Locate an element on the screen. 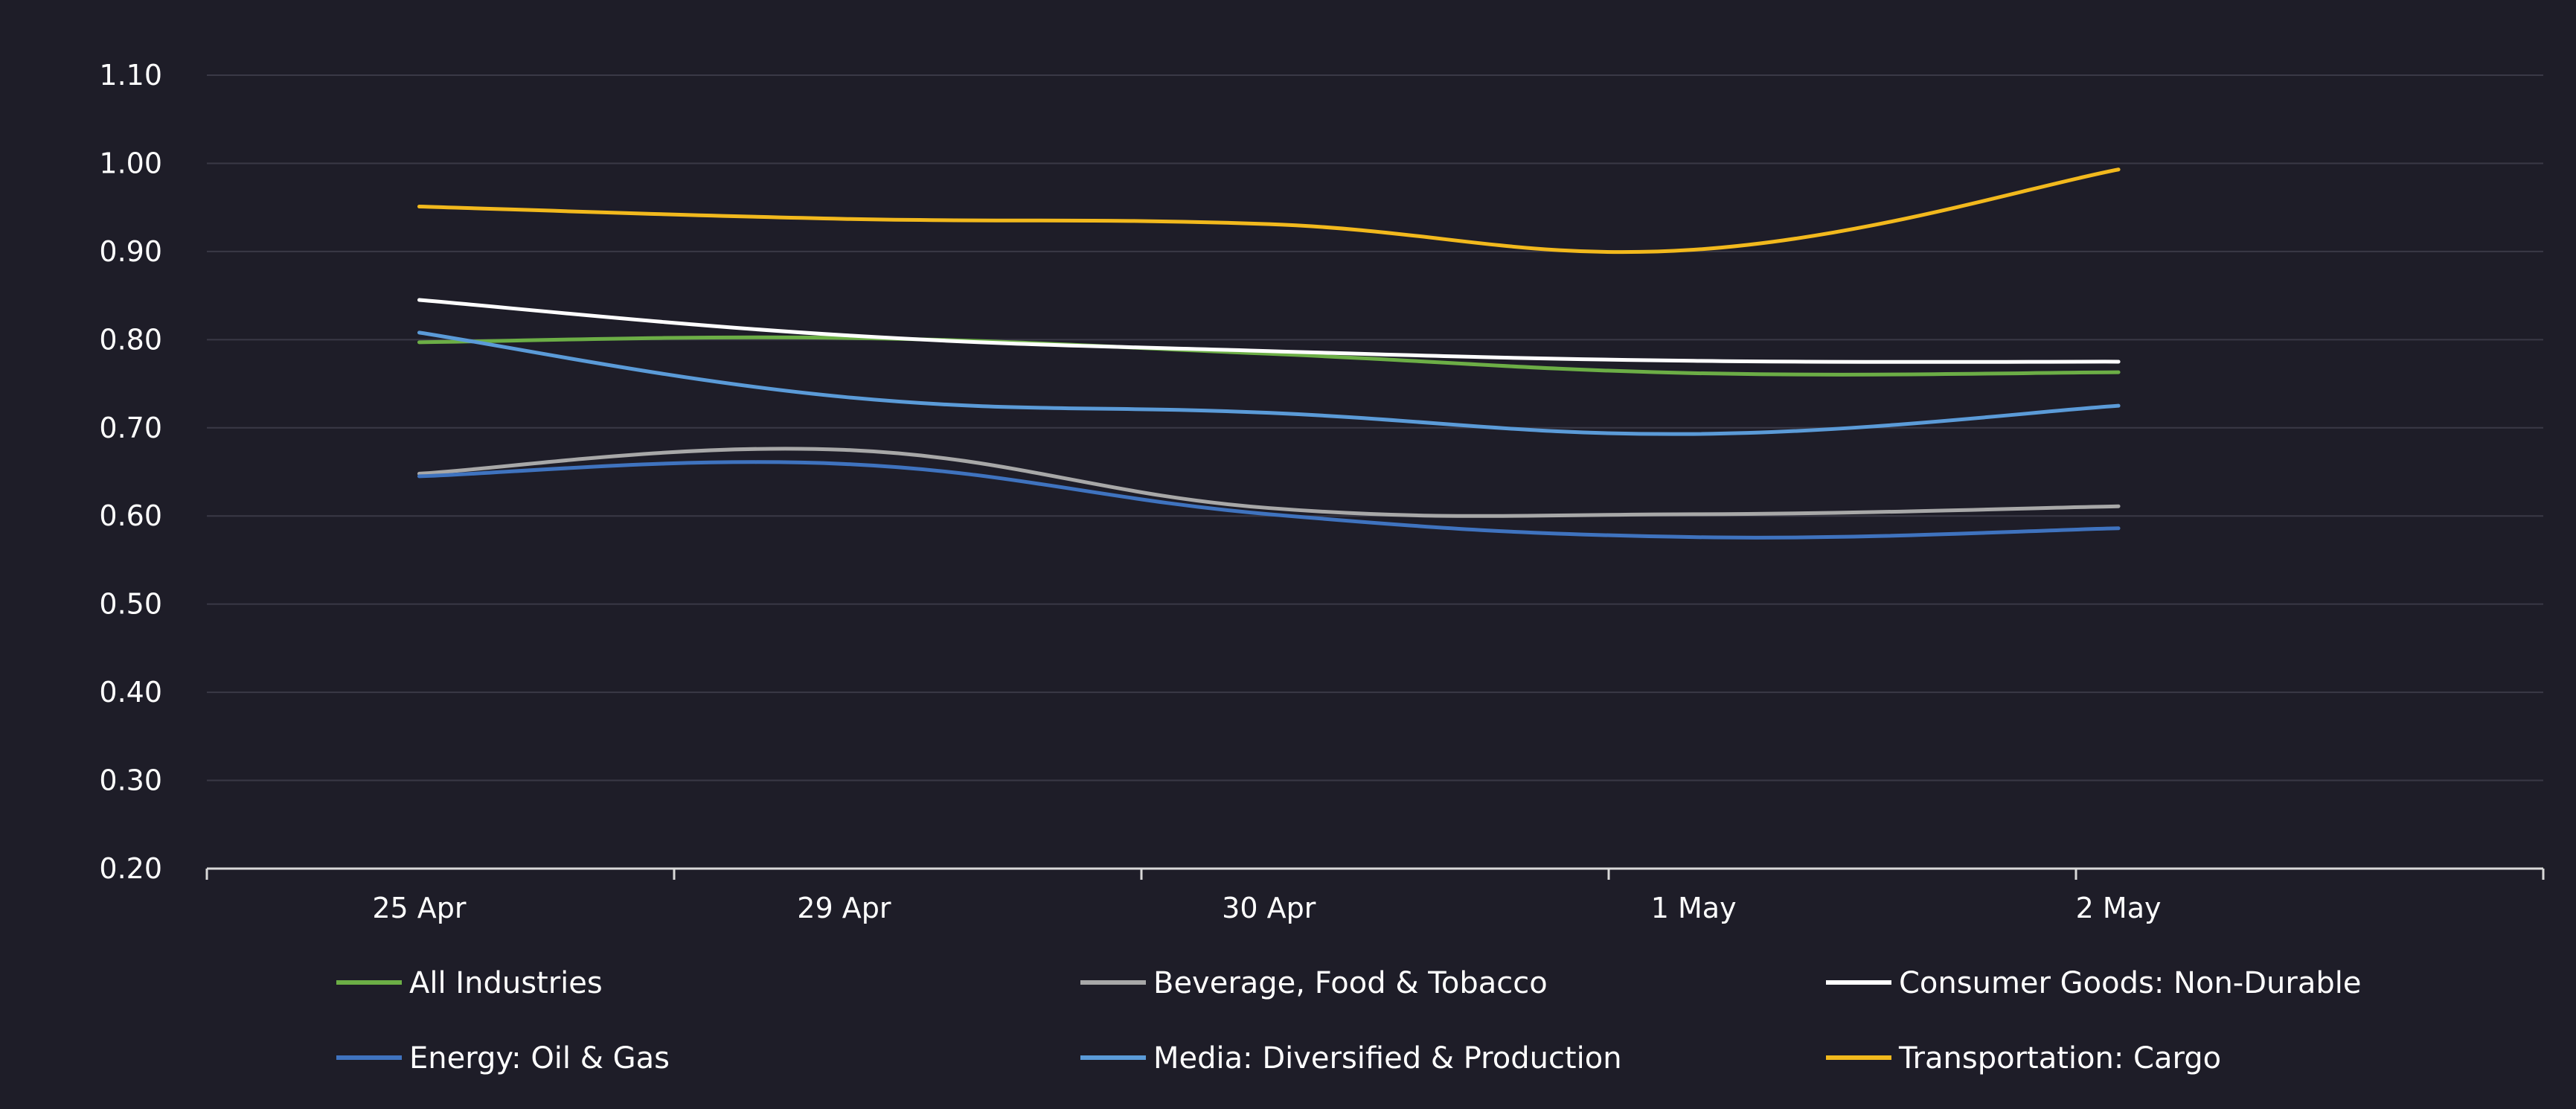 The height and width of the screenshot is (1109, 2576). y-tick-label: 0.70 is located at coordinates (130, 428).